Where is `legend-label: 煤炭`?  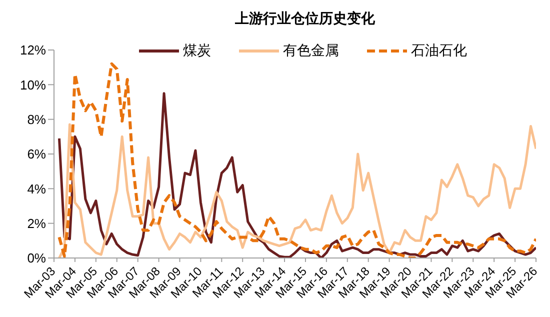
legend-label: 煤炭 is located at coordinates (196, 51).